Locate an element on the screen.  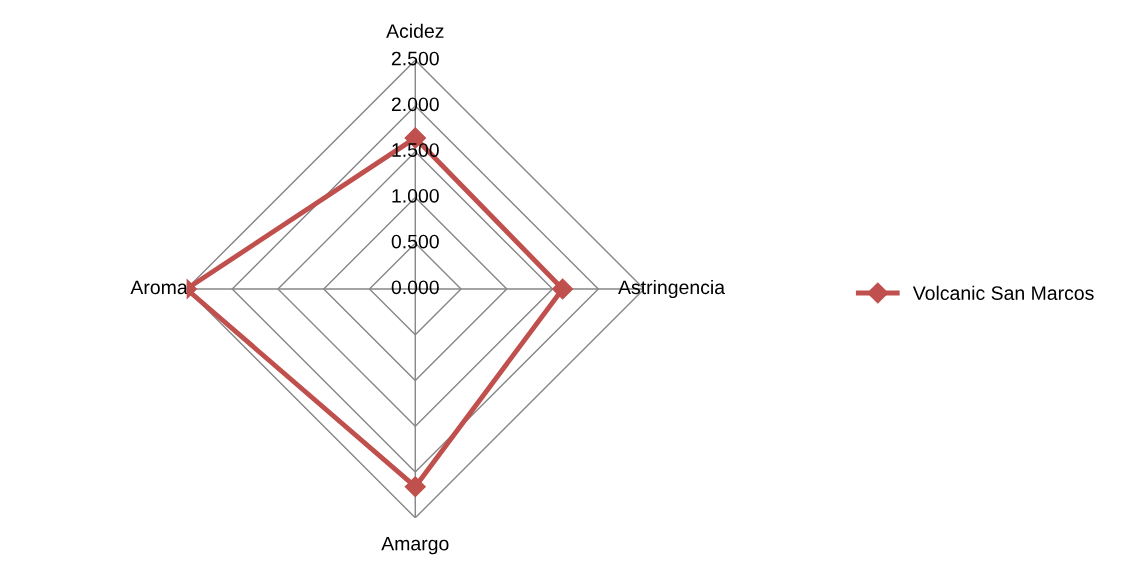
y-tick-label: 2.500 is located at coordinates (415, 58).